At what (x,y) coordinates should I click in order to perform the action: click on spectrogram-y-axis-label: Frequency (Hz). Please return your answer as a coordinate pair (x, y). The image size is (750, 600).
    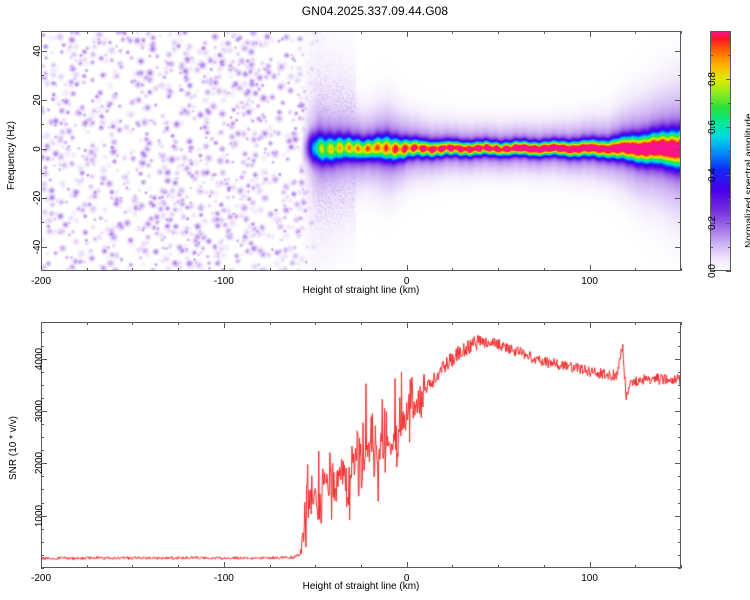
    Looking at the image, I should click on (11, 155).